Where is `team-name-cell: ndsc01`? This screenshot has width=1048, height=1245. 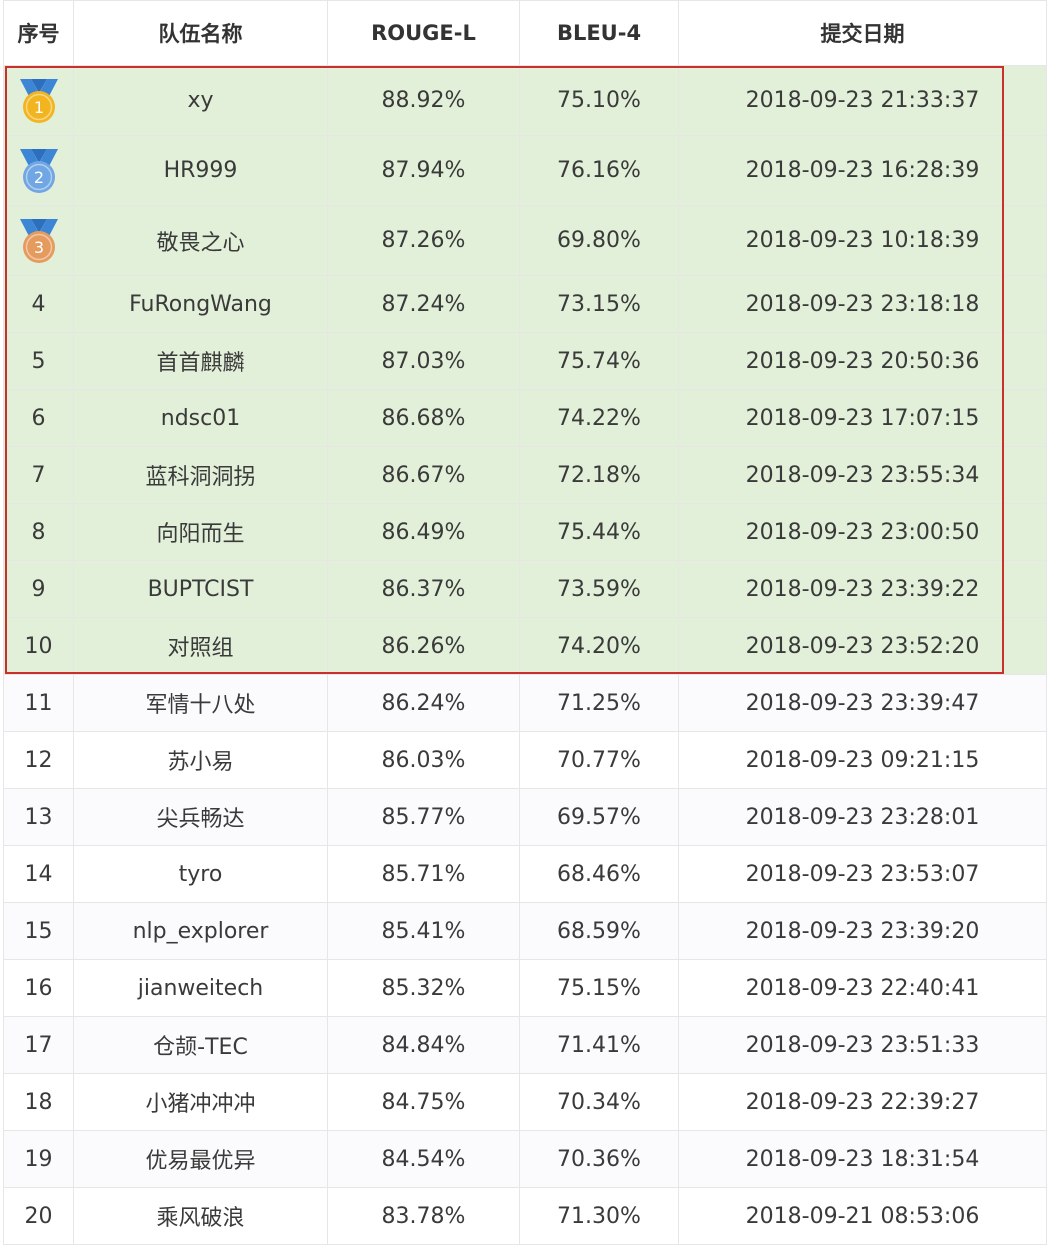 team-name-cell: ndsc01 is located at coordinates (200, 418).